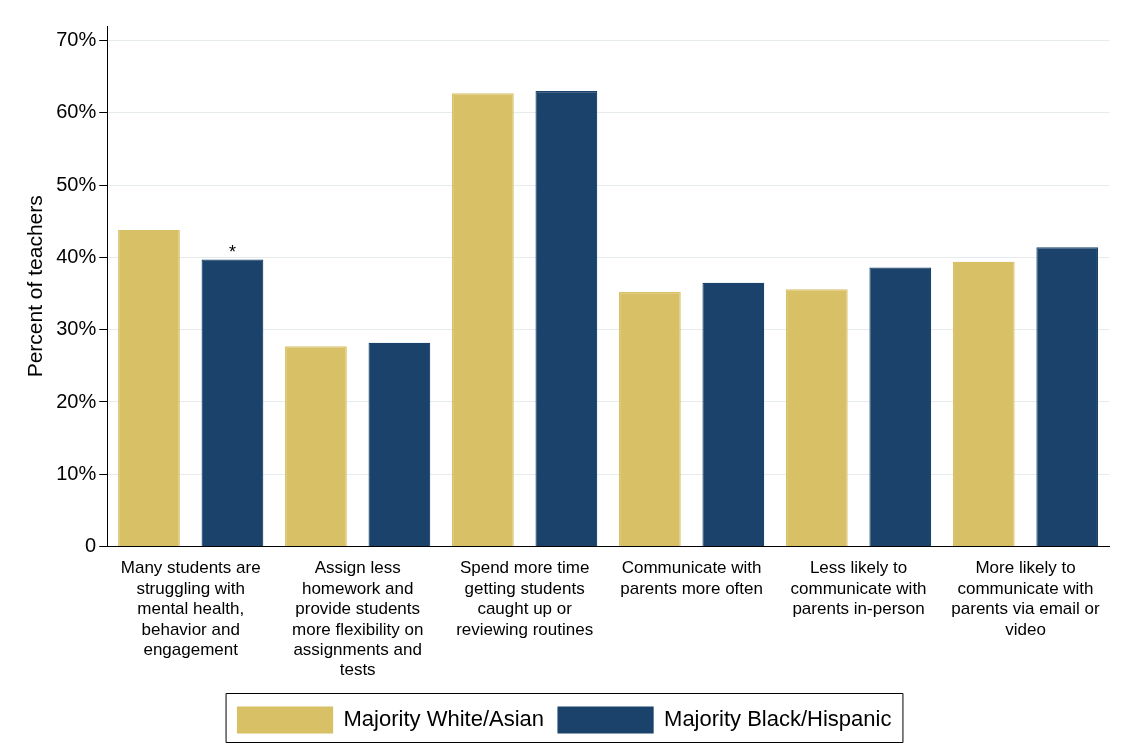 The width and height of the screenshot is (1125, 753). What do you see at coordinates (76, 400) in the screenshot?
I see `y-tick-label: 20%` at bounding box center [76, 400].